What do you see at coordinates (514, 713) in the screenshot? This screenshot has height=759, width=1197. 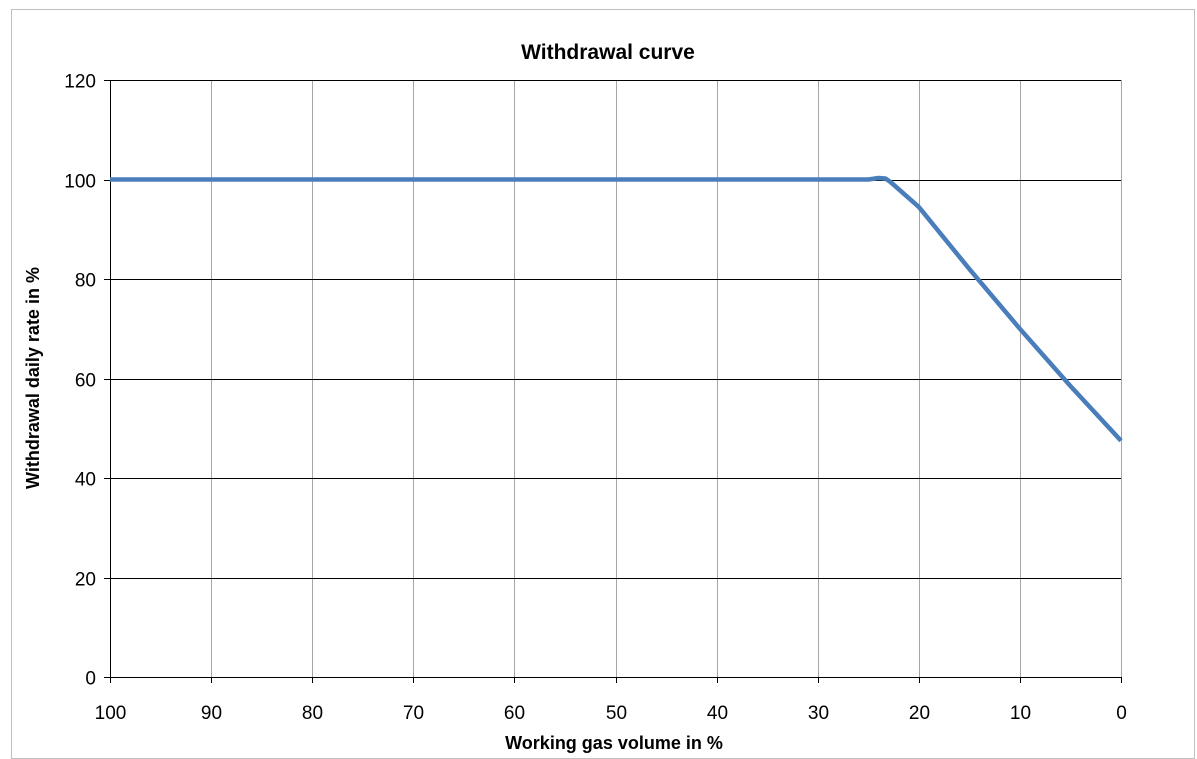 I see `x-tick-label: 60` at bounding box center [514, 713].